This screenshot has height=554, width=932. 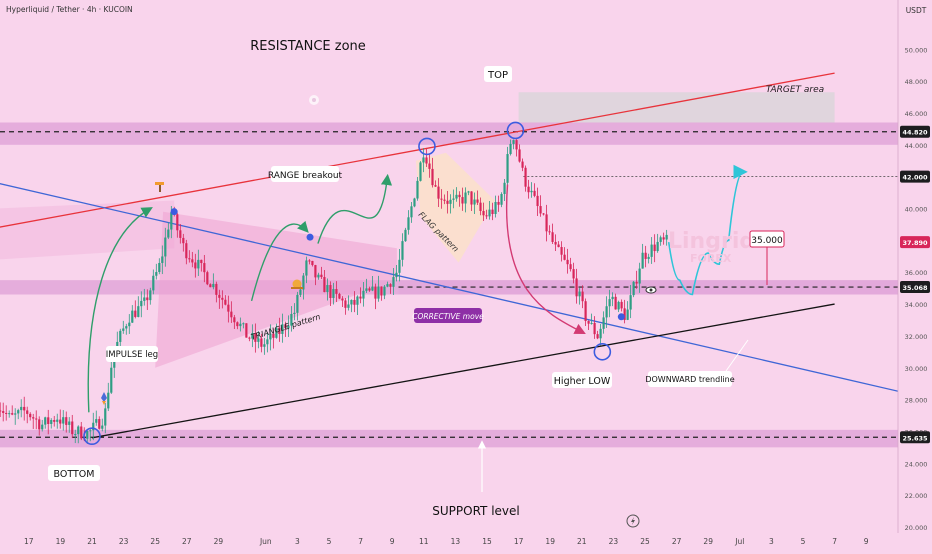 I want to click on higher-low-label: Higher LOW, so click(x=582, y=381).